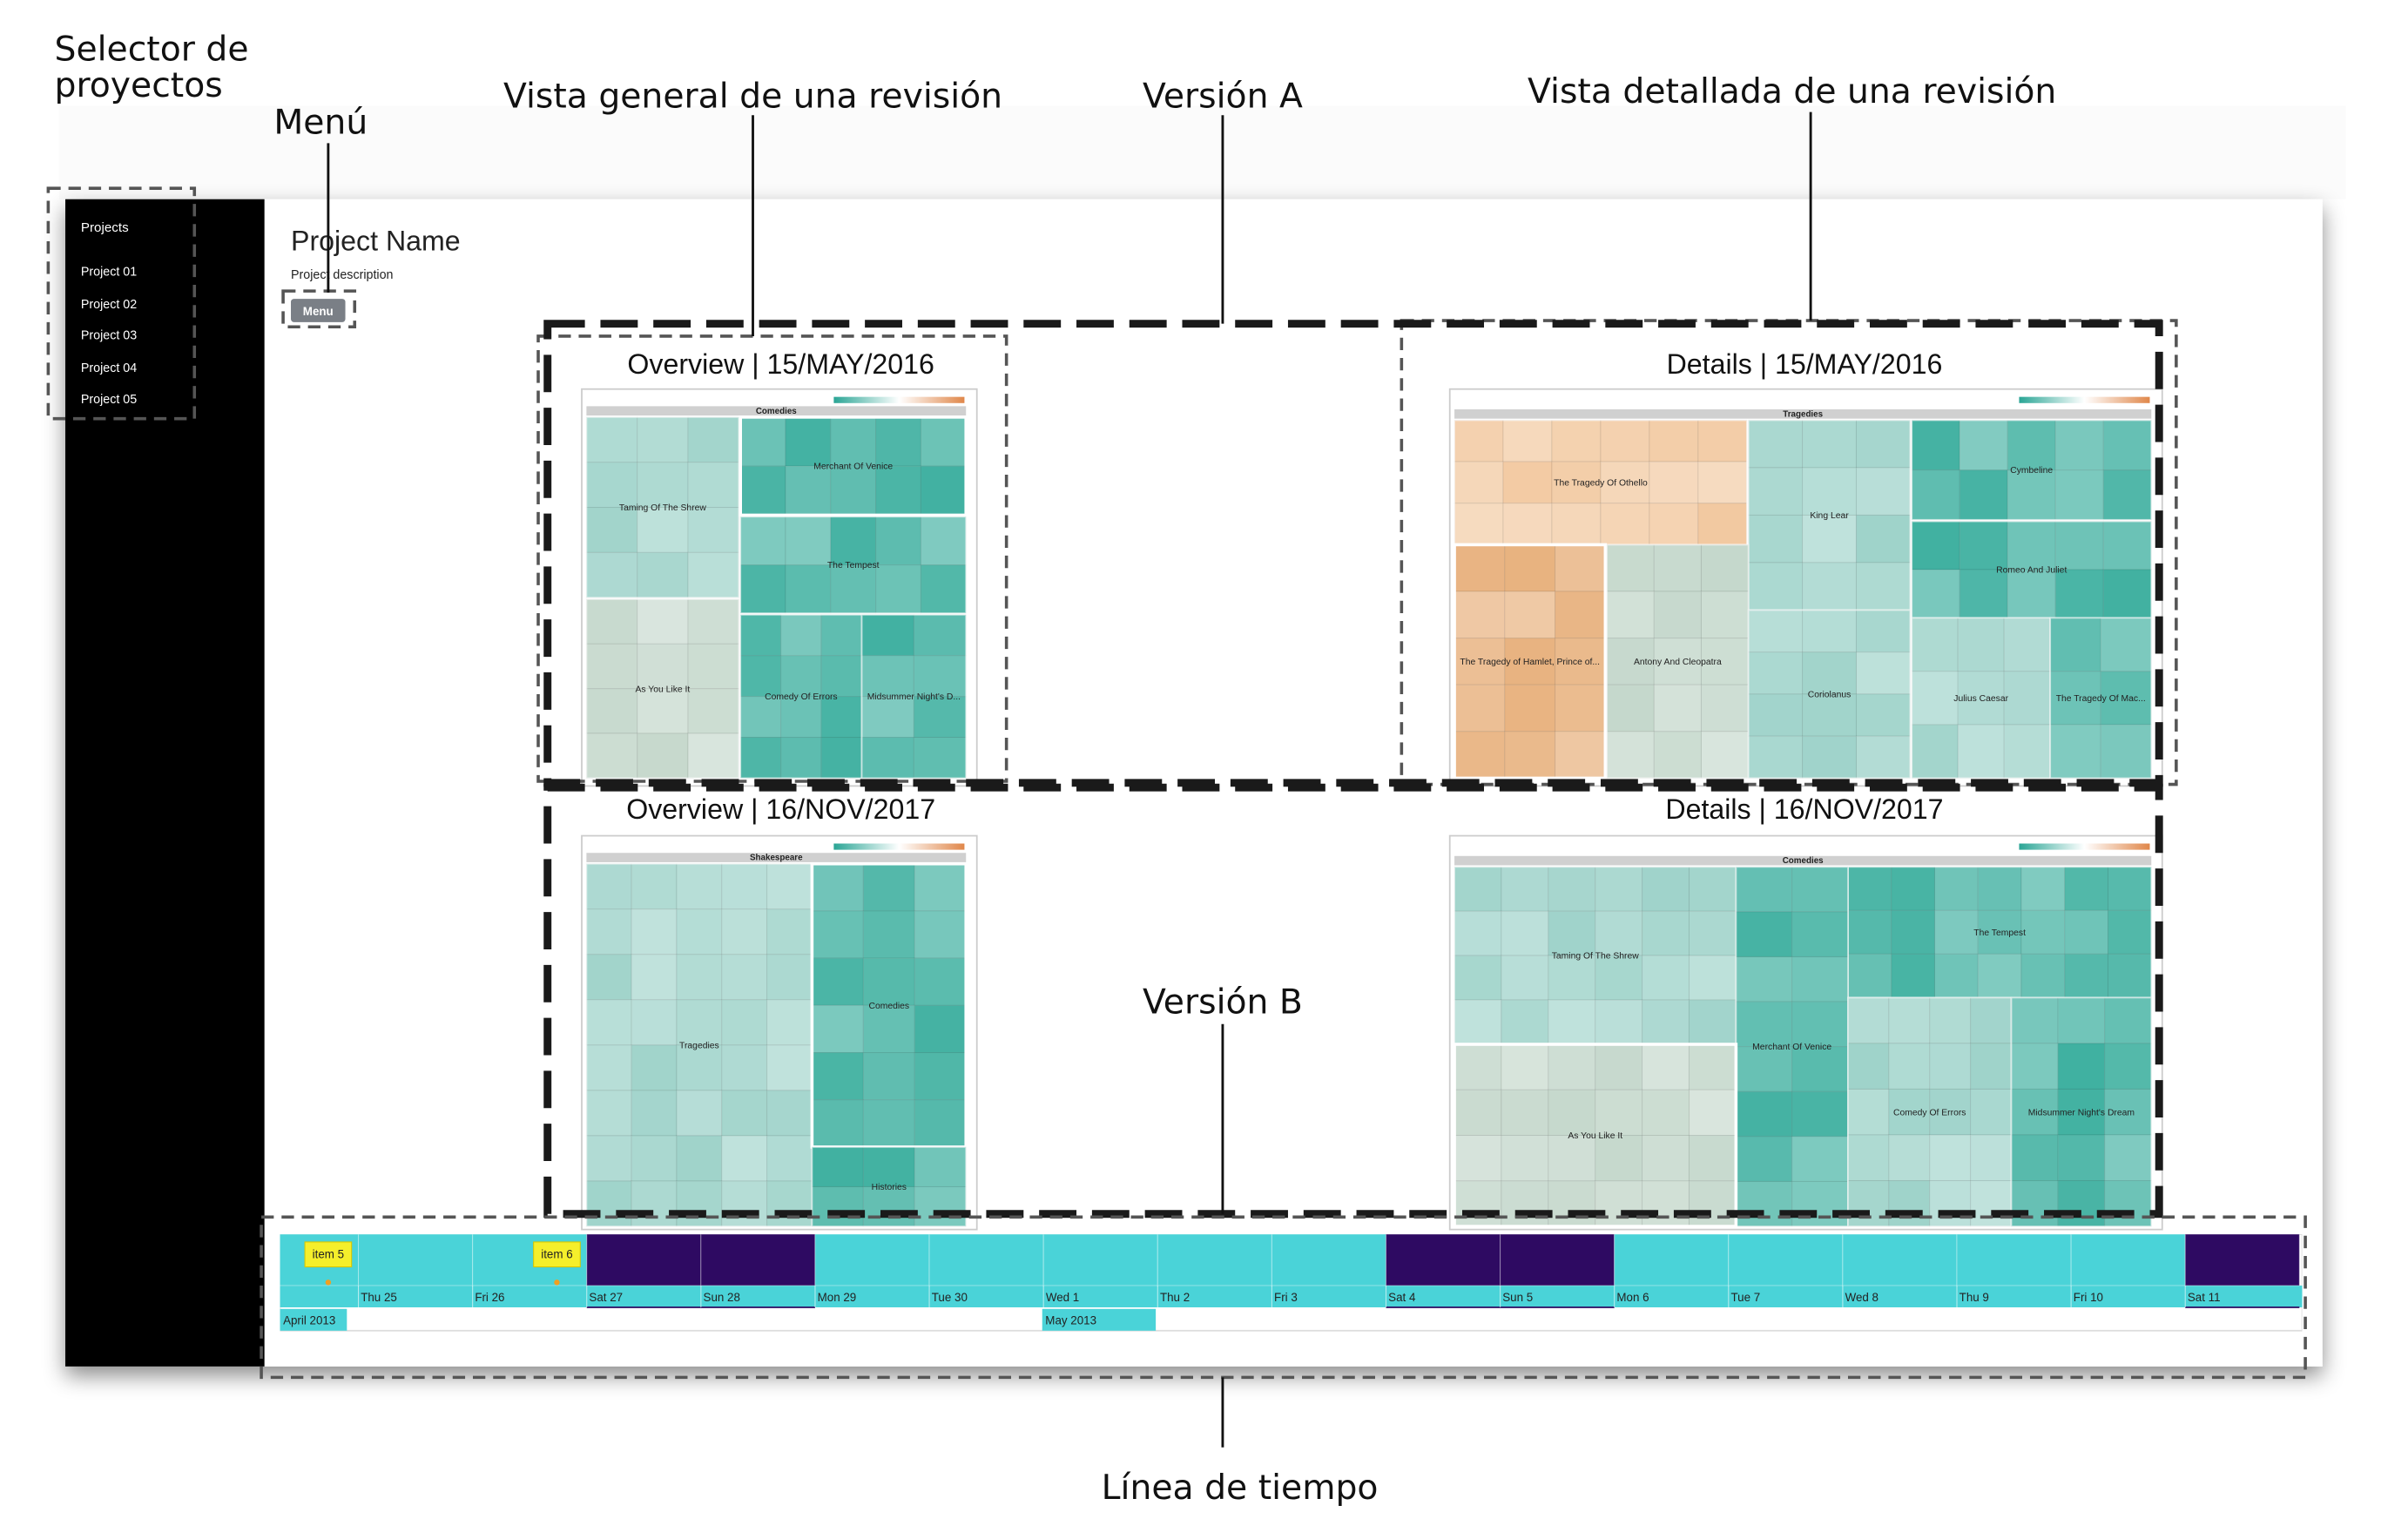 The height and width of the screenshot is (1519, 2408). What do you see at coordinates (1223, 1002) in the screenshot?
I see `annotation: Versión B` at bounding box center [1223, 1002].